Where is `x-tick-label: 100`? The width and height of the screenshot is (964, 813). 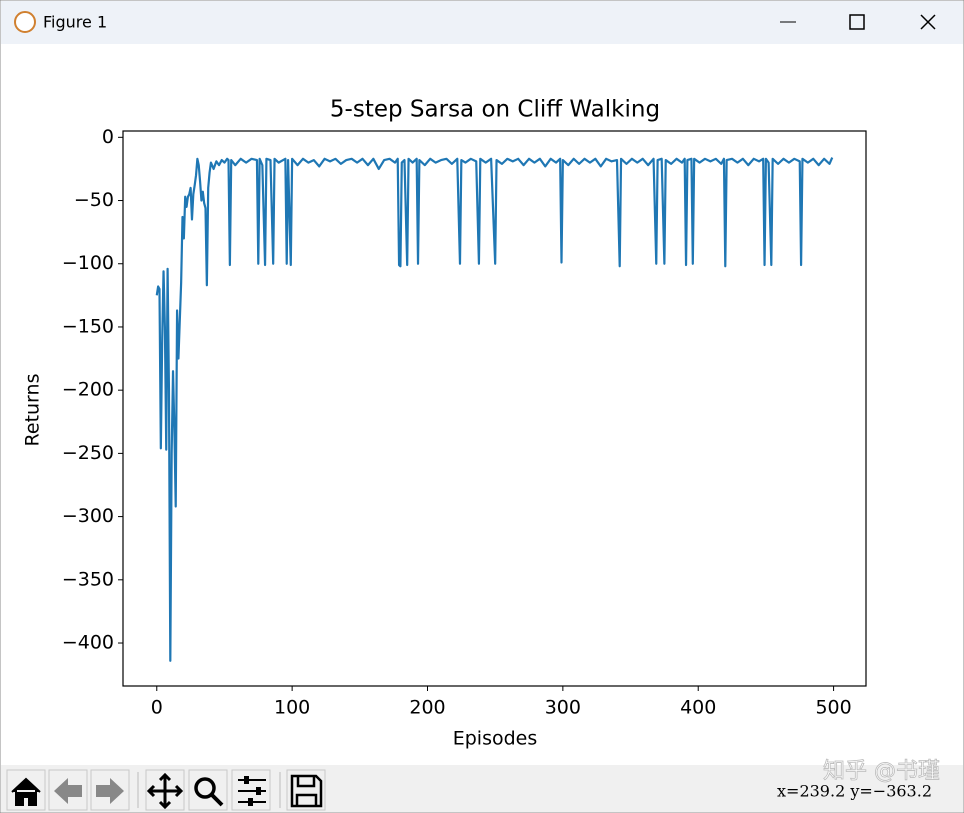 x-tick-label: 100 is located at coordinates (292, 708).